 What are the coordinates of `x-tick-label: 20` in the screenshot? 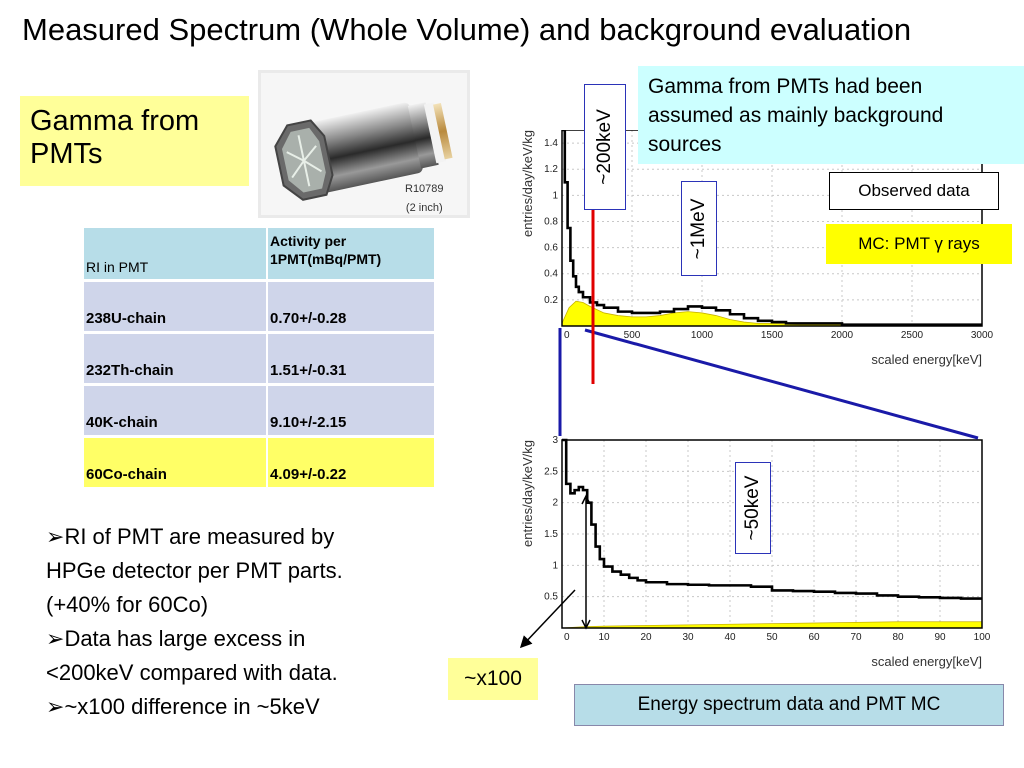 It's located at (646, 637).